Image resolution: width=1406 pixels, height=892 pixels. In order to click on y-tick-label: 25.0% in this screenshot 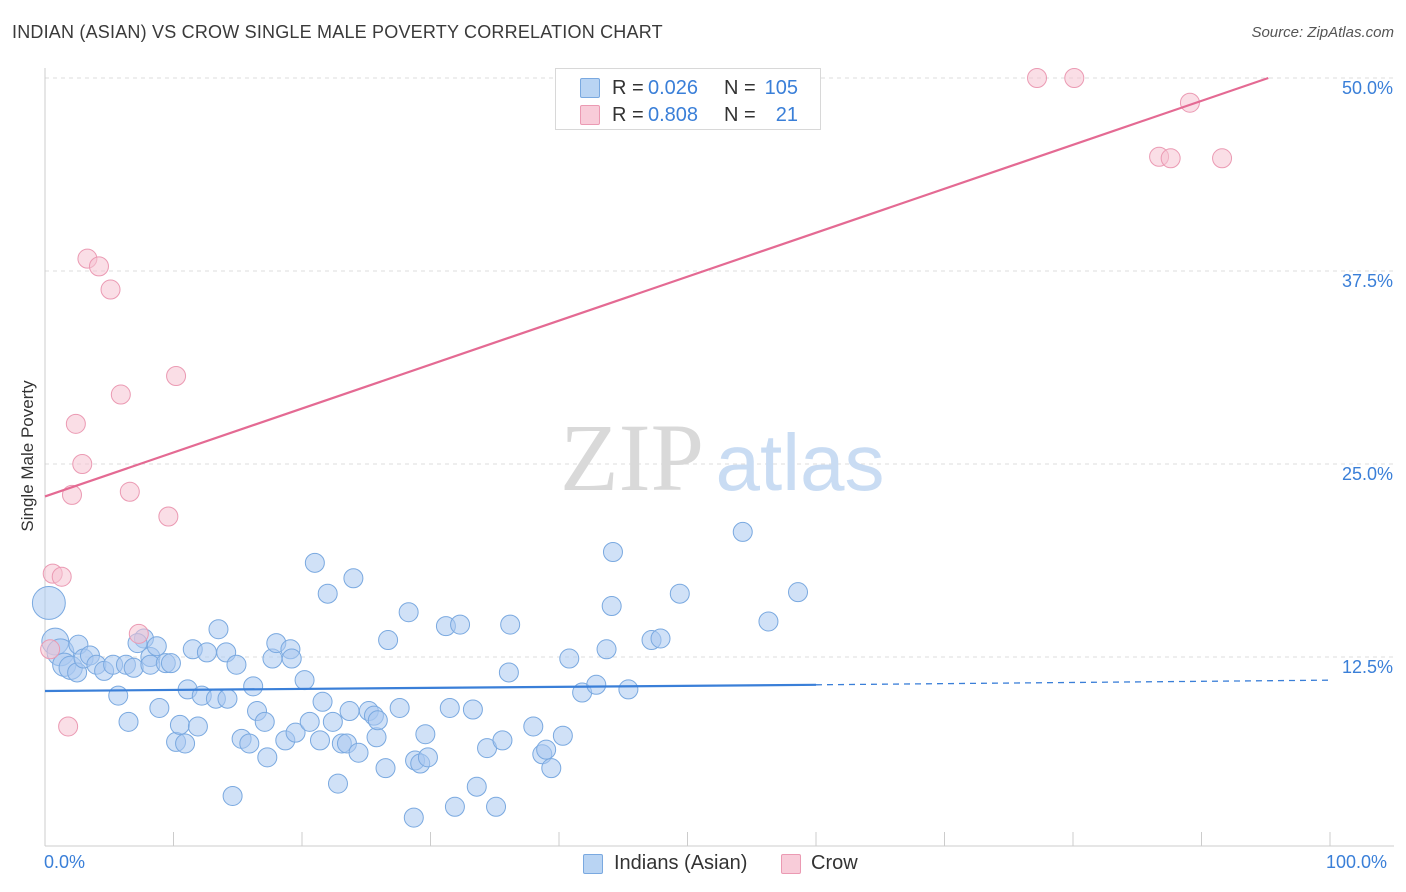, I will do `click(1367, 474)`.